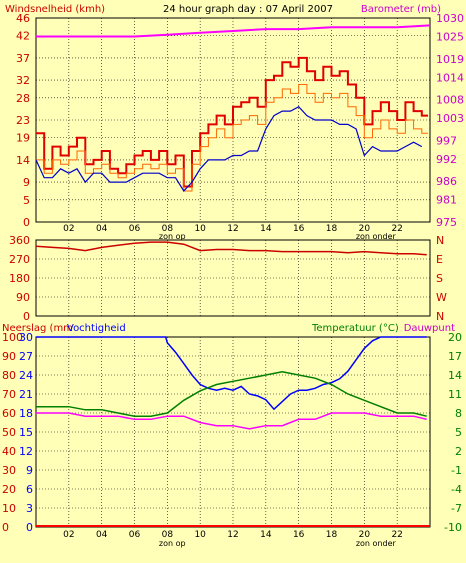  Describe the element at coordinates (458, 413) in the screenshot. I see `temperature-y-tick-label: 8` at that location.